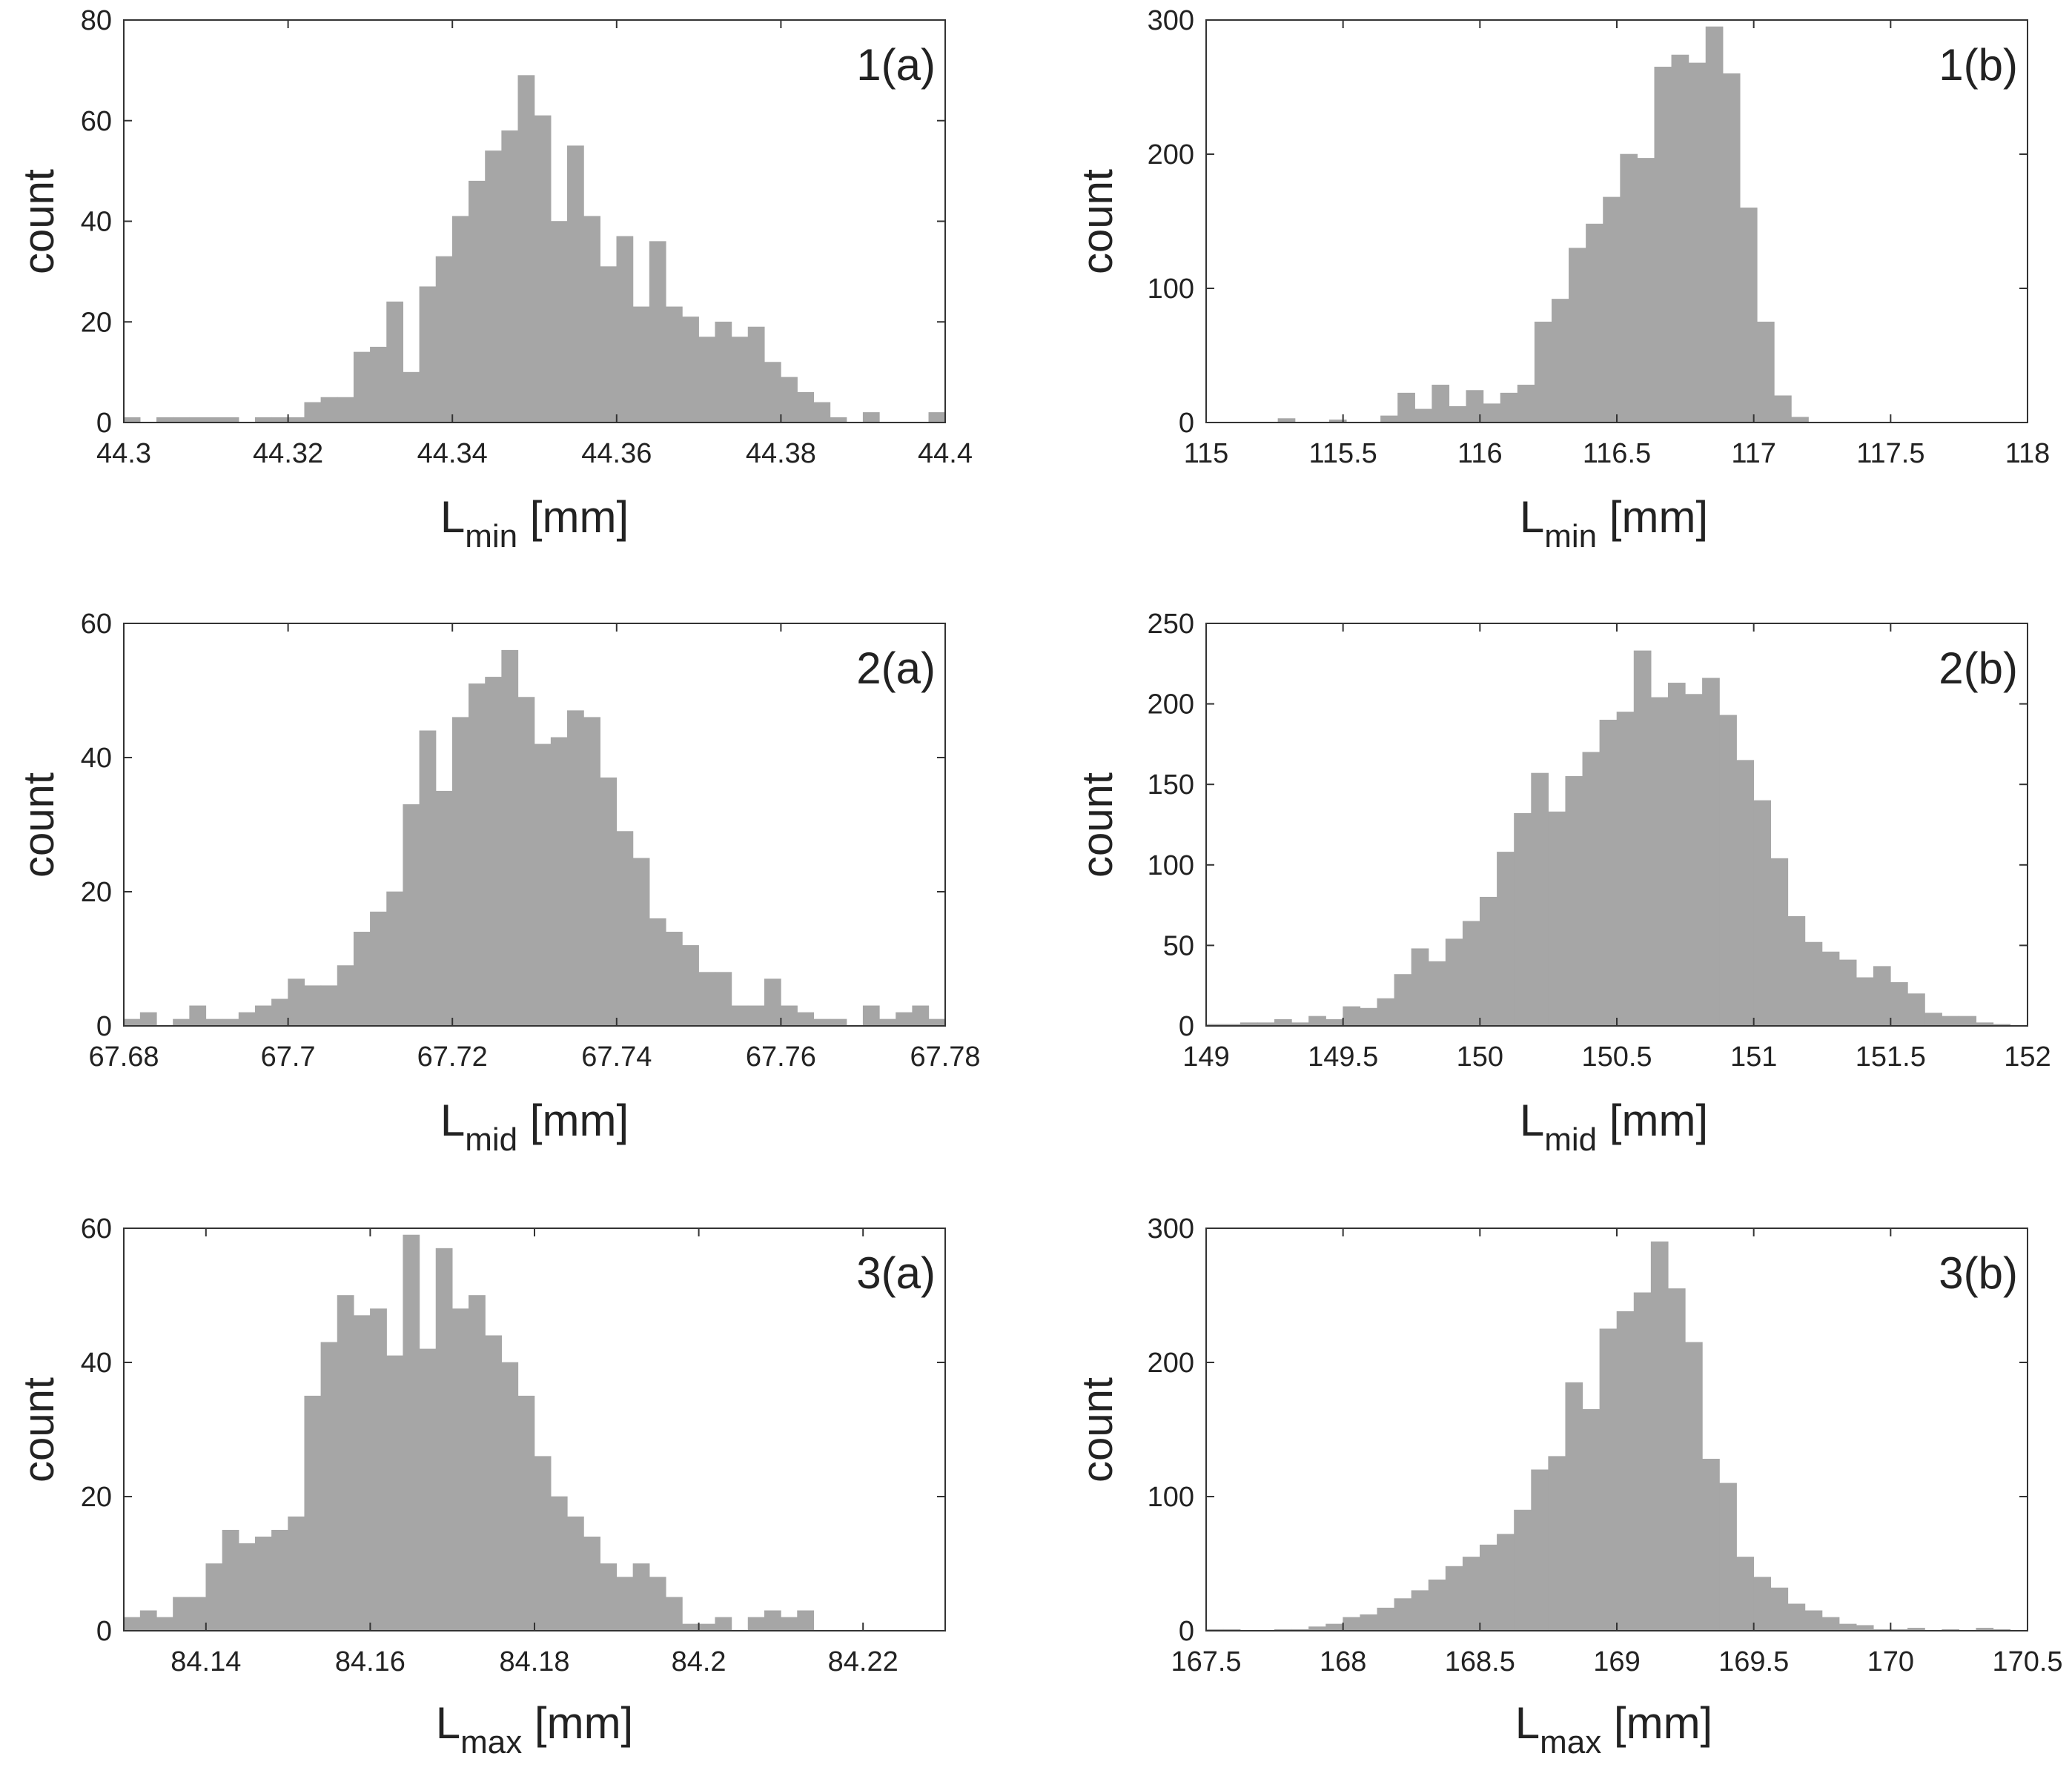 This screenshot has height=1779, width=2072. I want to click on panel-3a-ytick-label: 20, so click(96, 1497).